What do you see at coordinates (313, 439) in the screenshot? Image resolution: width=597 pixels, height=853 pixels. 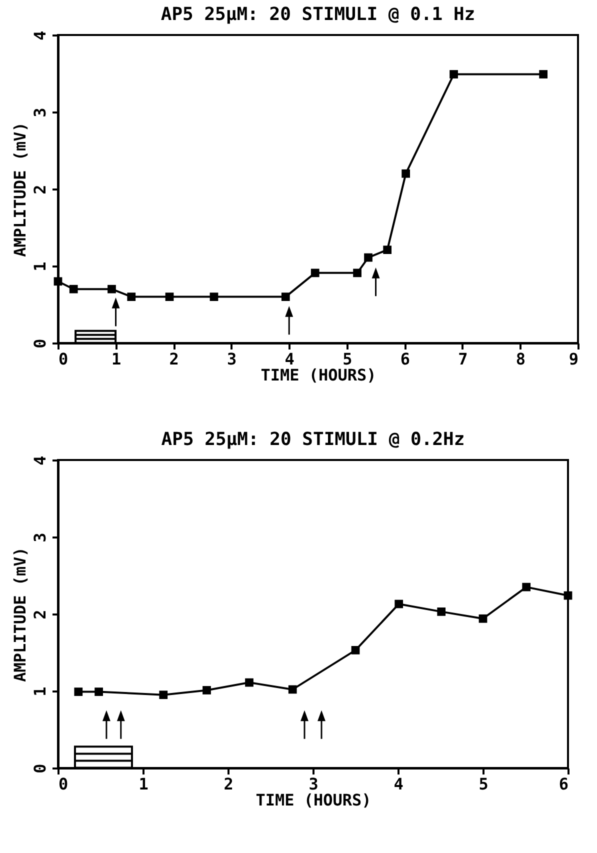 I see `chart-title: AP5 25μM: 20 STIMULI @ 0.2Hz` at bounding box center [313, 439].